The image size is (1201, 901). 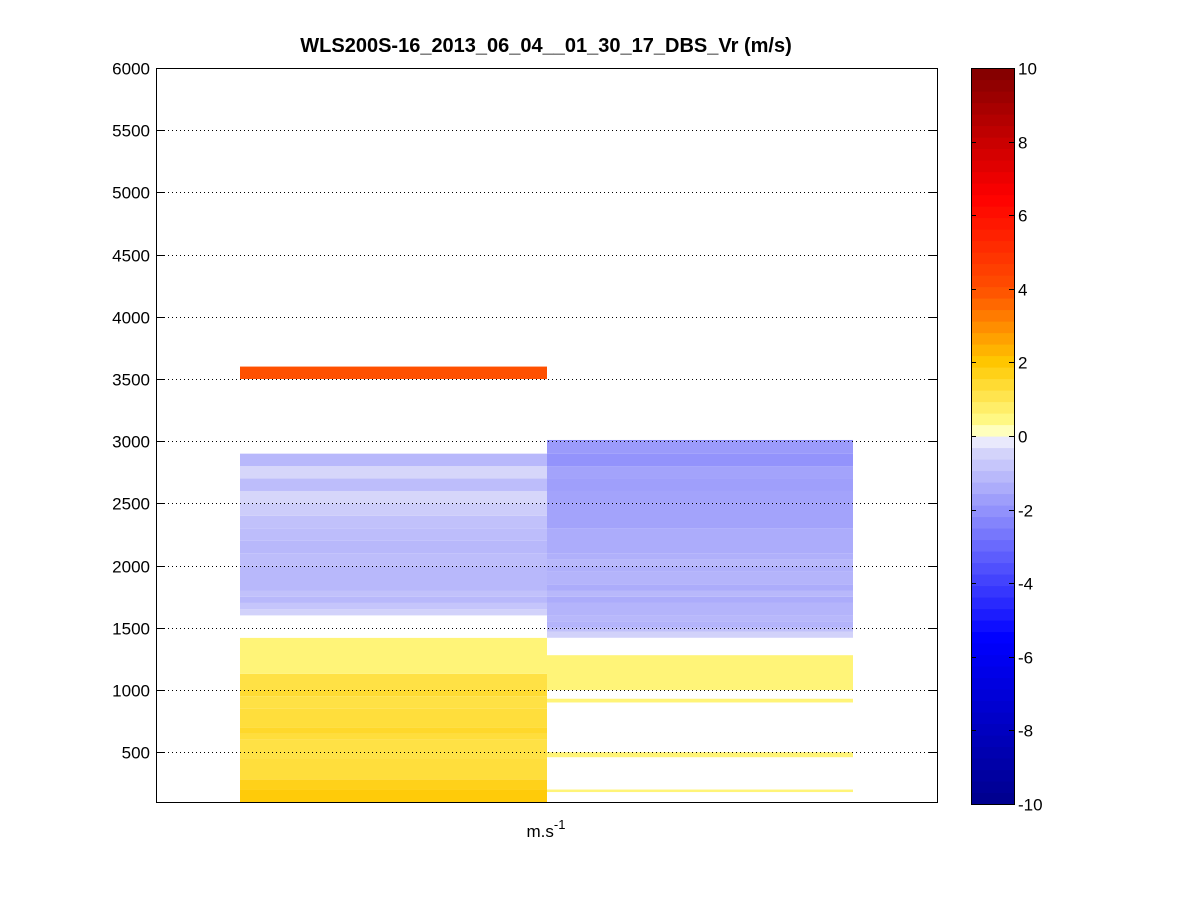 What do you see at coordinates (1025, 658) in the screenshot?
I see `colorbar-tick-label: -6` at bounding box center [1025, 658].